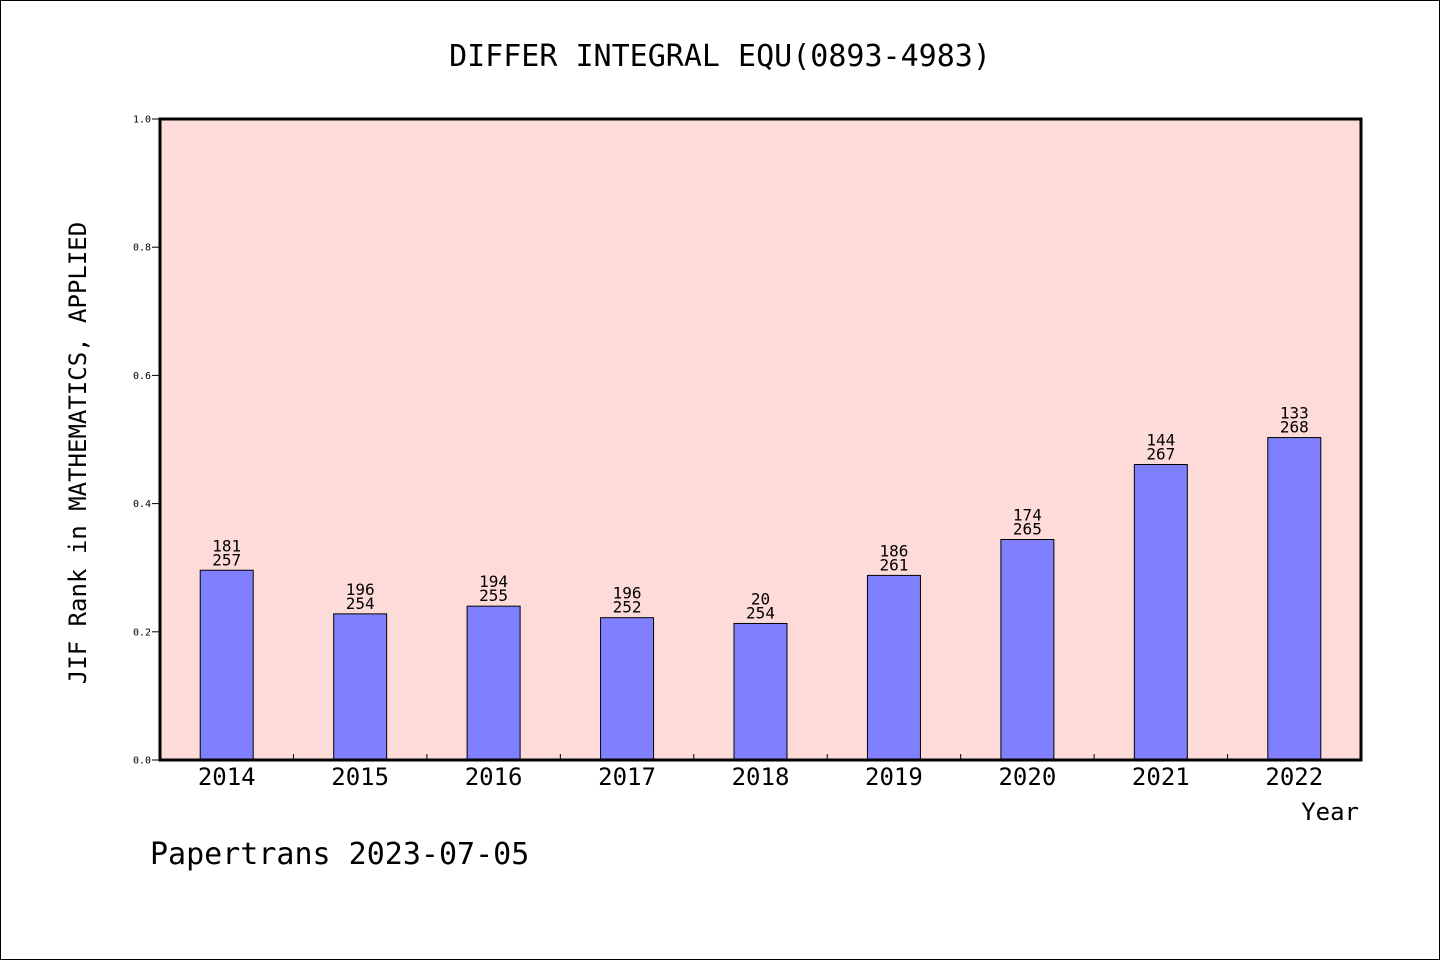 The width and height of the screenshot is (1440, 960). I want to click on x-tick-label: 2019, so click(894, 777).